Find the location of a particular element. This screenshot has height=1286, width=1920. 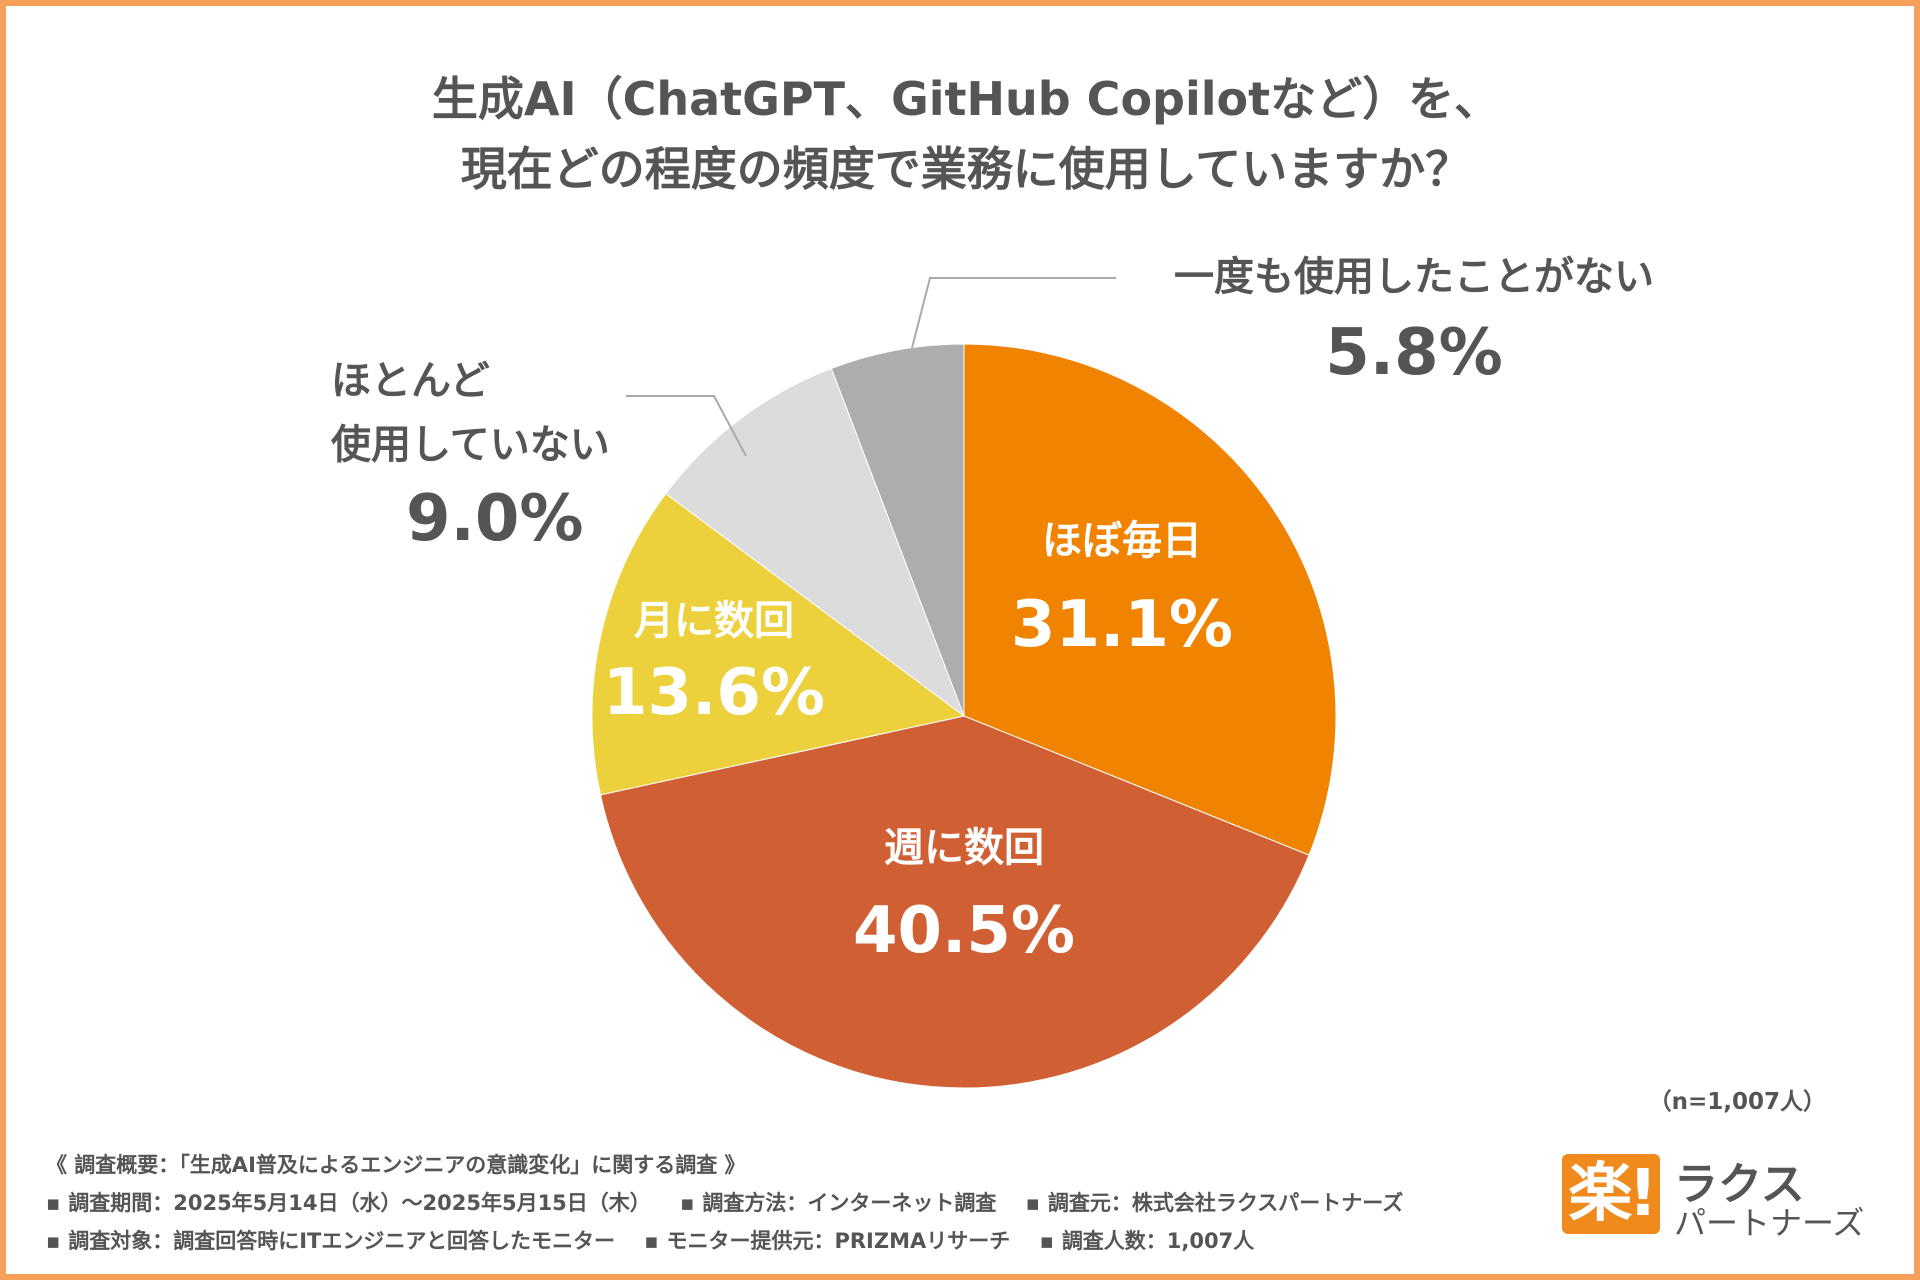

pie-slice-rarely is located at coordinates (815, 542).